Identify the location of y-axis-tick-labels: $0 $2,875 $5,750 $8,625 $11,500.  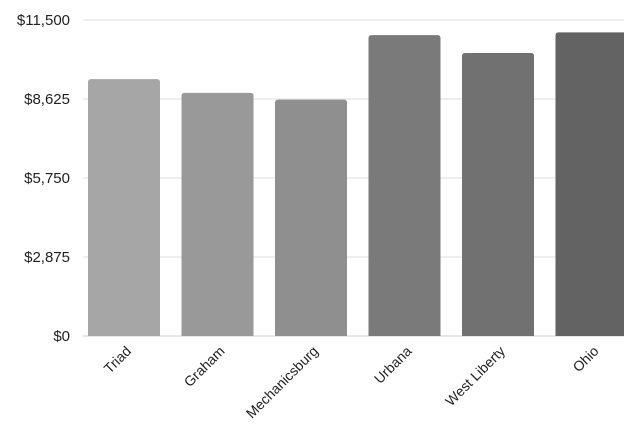
(43, 178).